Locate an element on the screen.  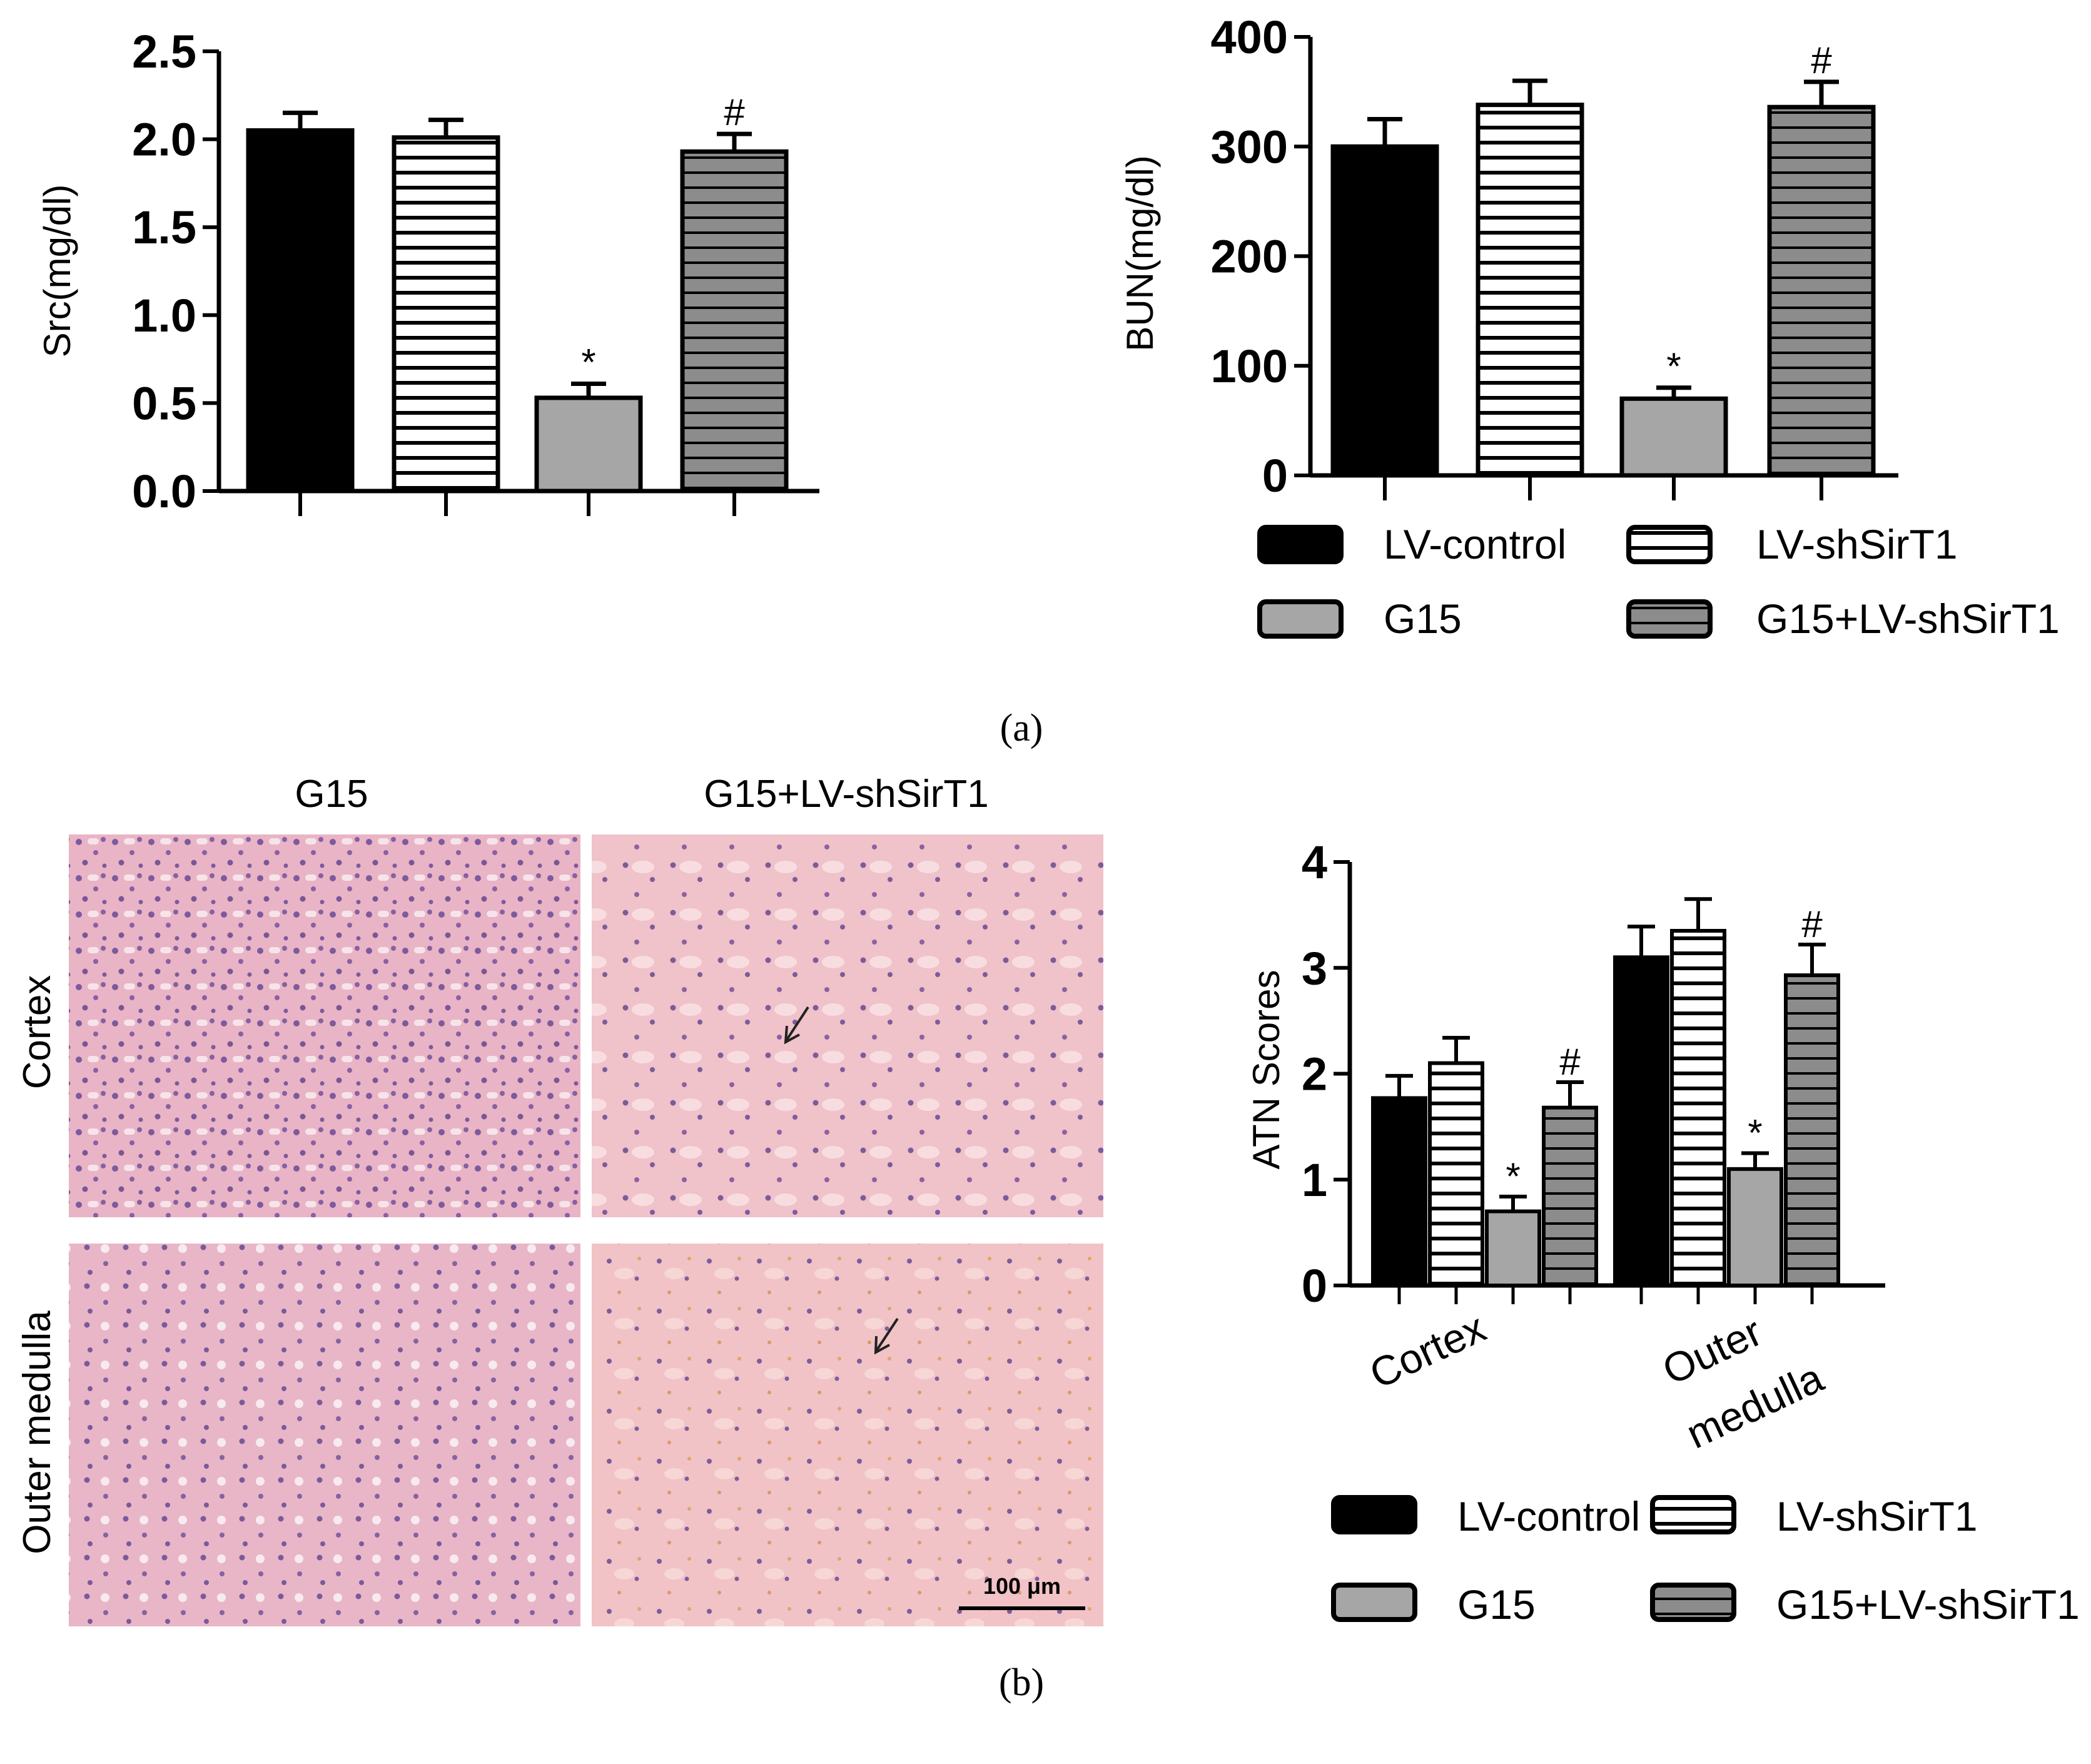
y-tick-label: 4 is located at coordinates (1314, 862).